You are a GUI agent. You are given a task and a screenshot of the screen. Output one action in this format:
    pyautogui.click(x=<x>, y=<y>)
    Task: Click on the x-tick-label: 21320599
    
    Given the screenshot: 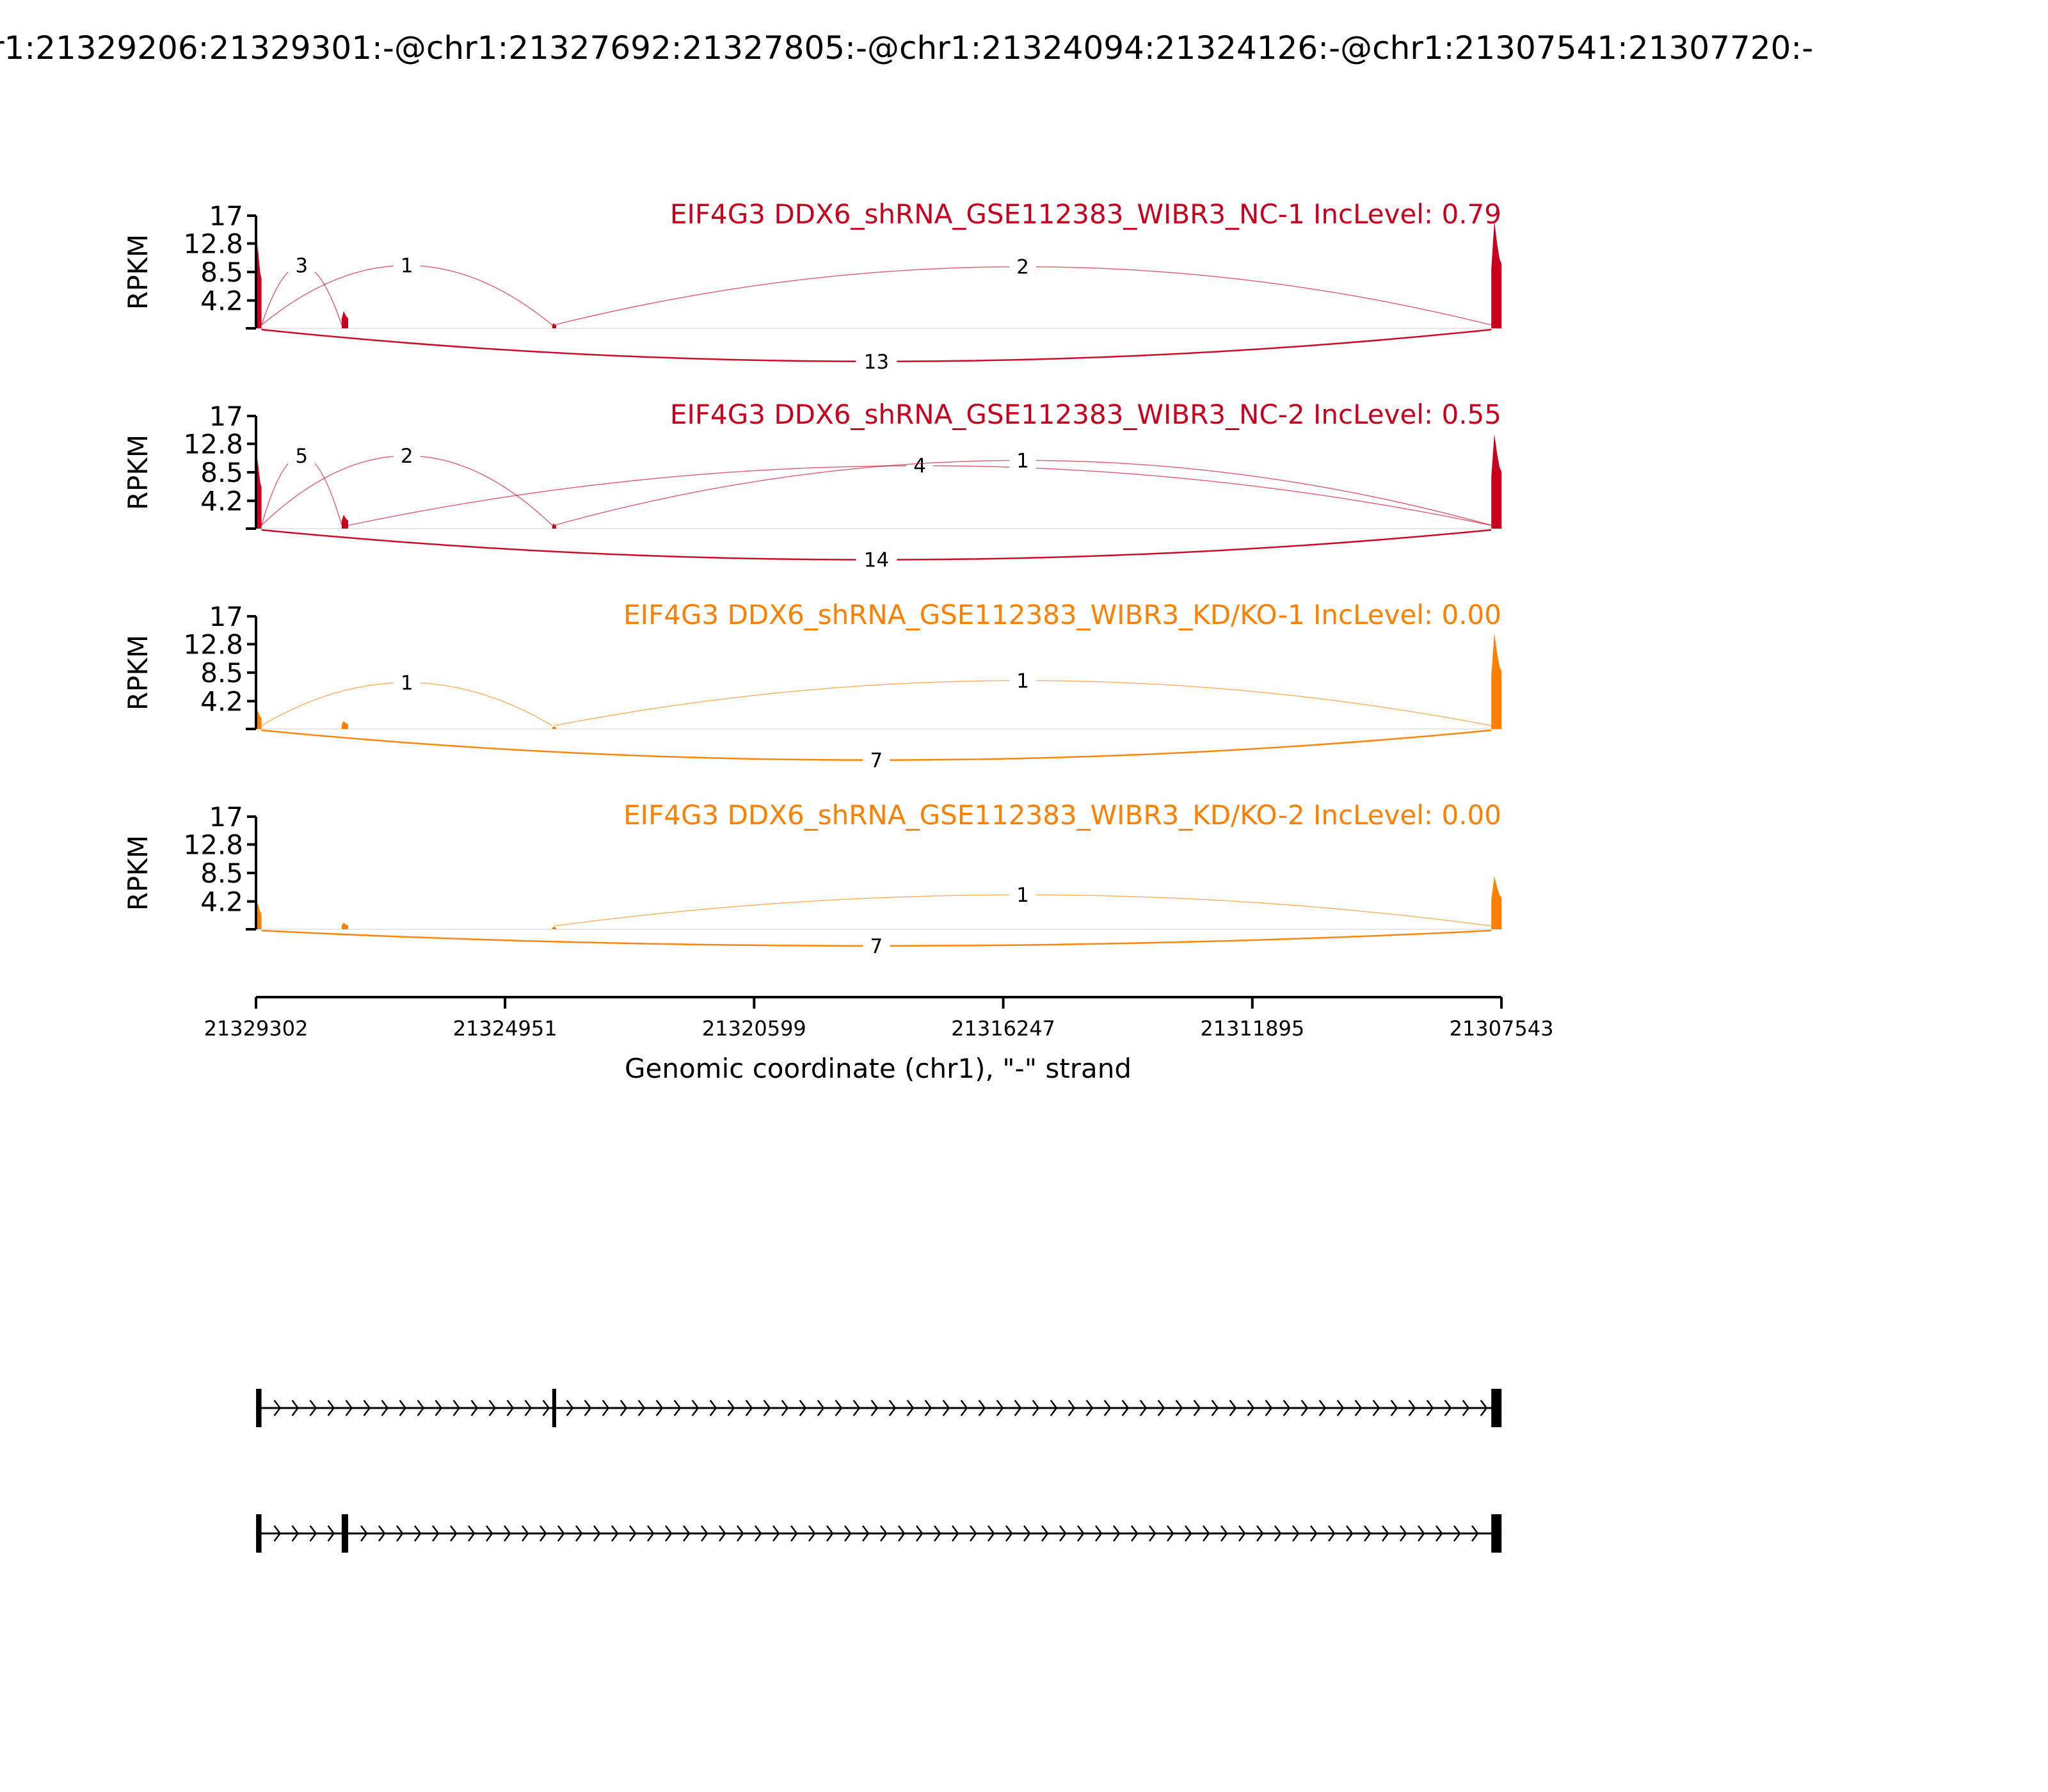 What is the action you would take?
    pyautogui.click(x=754, y=1028)
    